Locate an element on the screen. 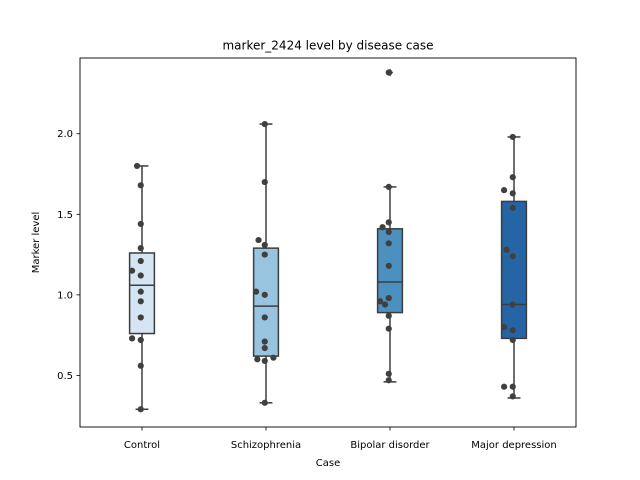 The width and height of the screenshot is (640, 480). y-tick-label: 1.5 is located at coordinates (65, 215).